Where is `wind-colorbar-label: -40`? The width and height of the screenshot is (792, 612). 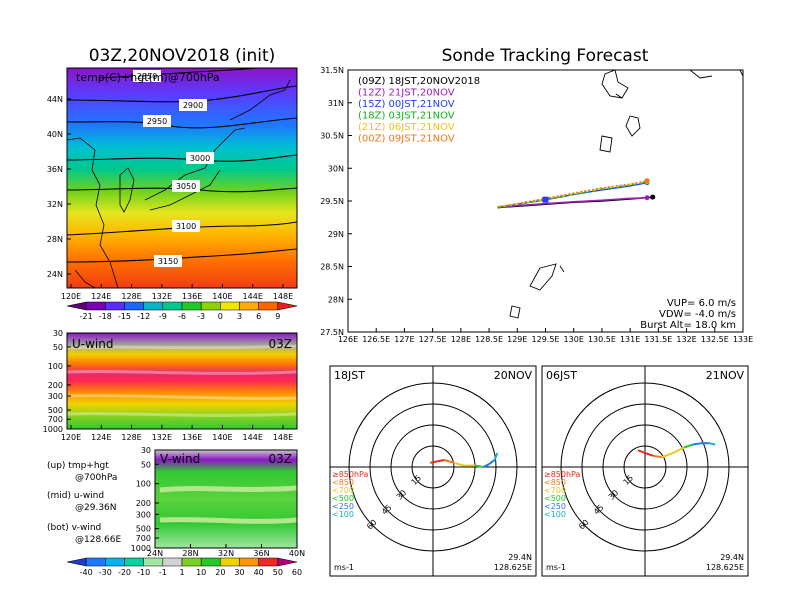 wind-colorbar-label: -40 is located at coordinates (86, 572).